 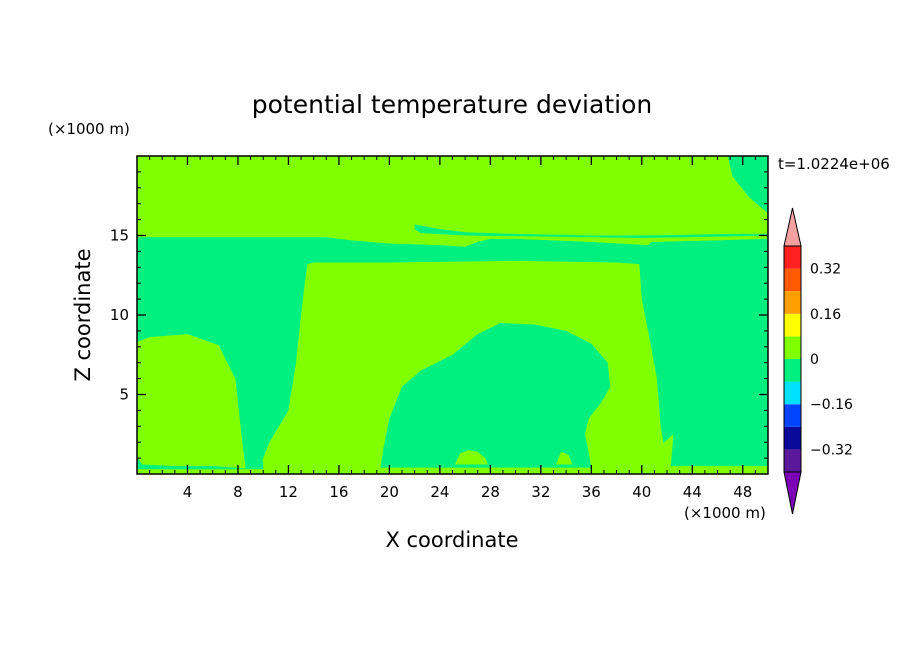 What do you see at coordinates (119, 315) in the screenshot?
I see `y-tick-label: 10` at bounding box center [119, 315].